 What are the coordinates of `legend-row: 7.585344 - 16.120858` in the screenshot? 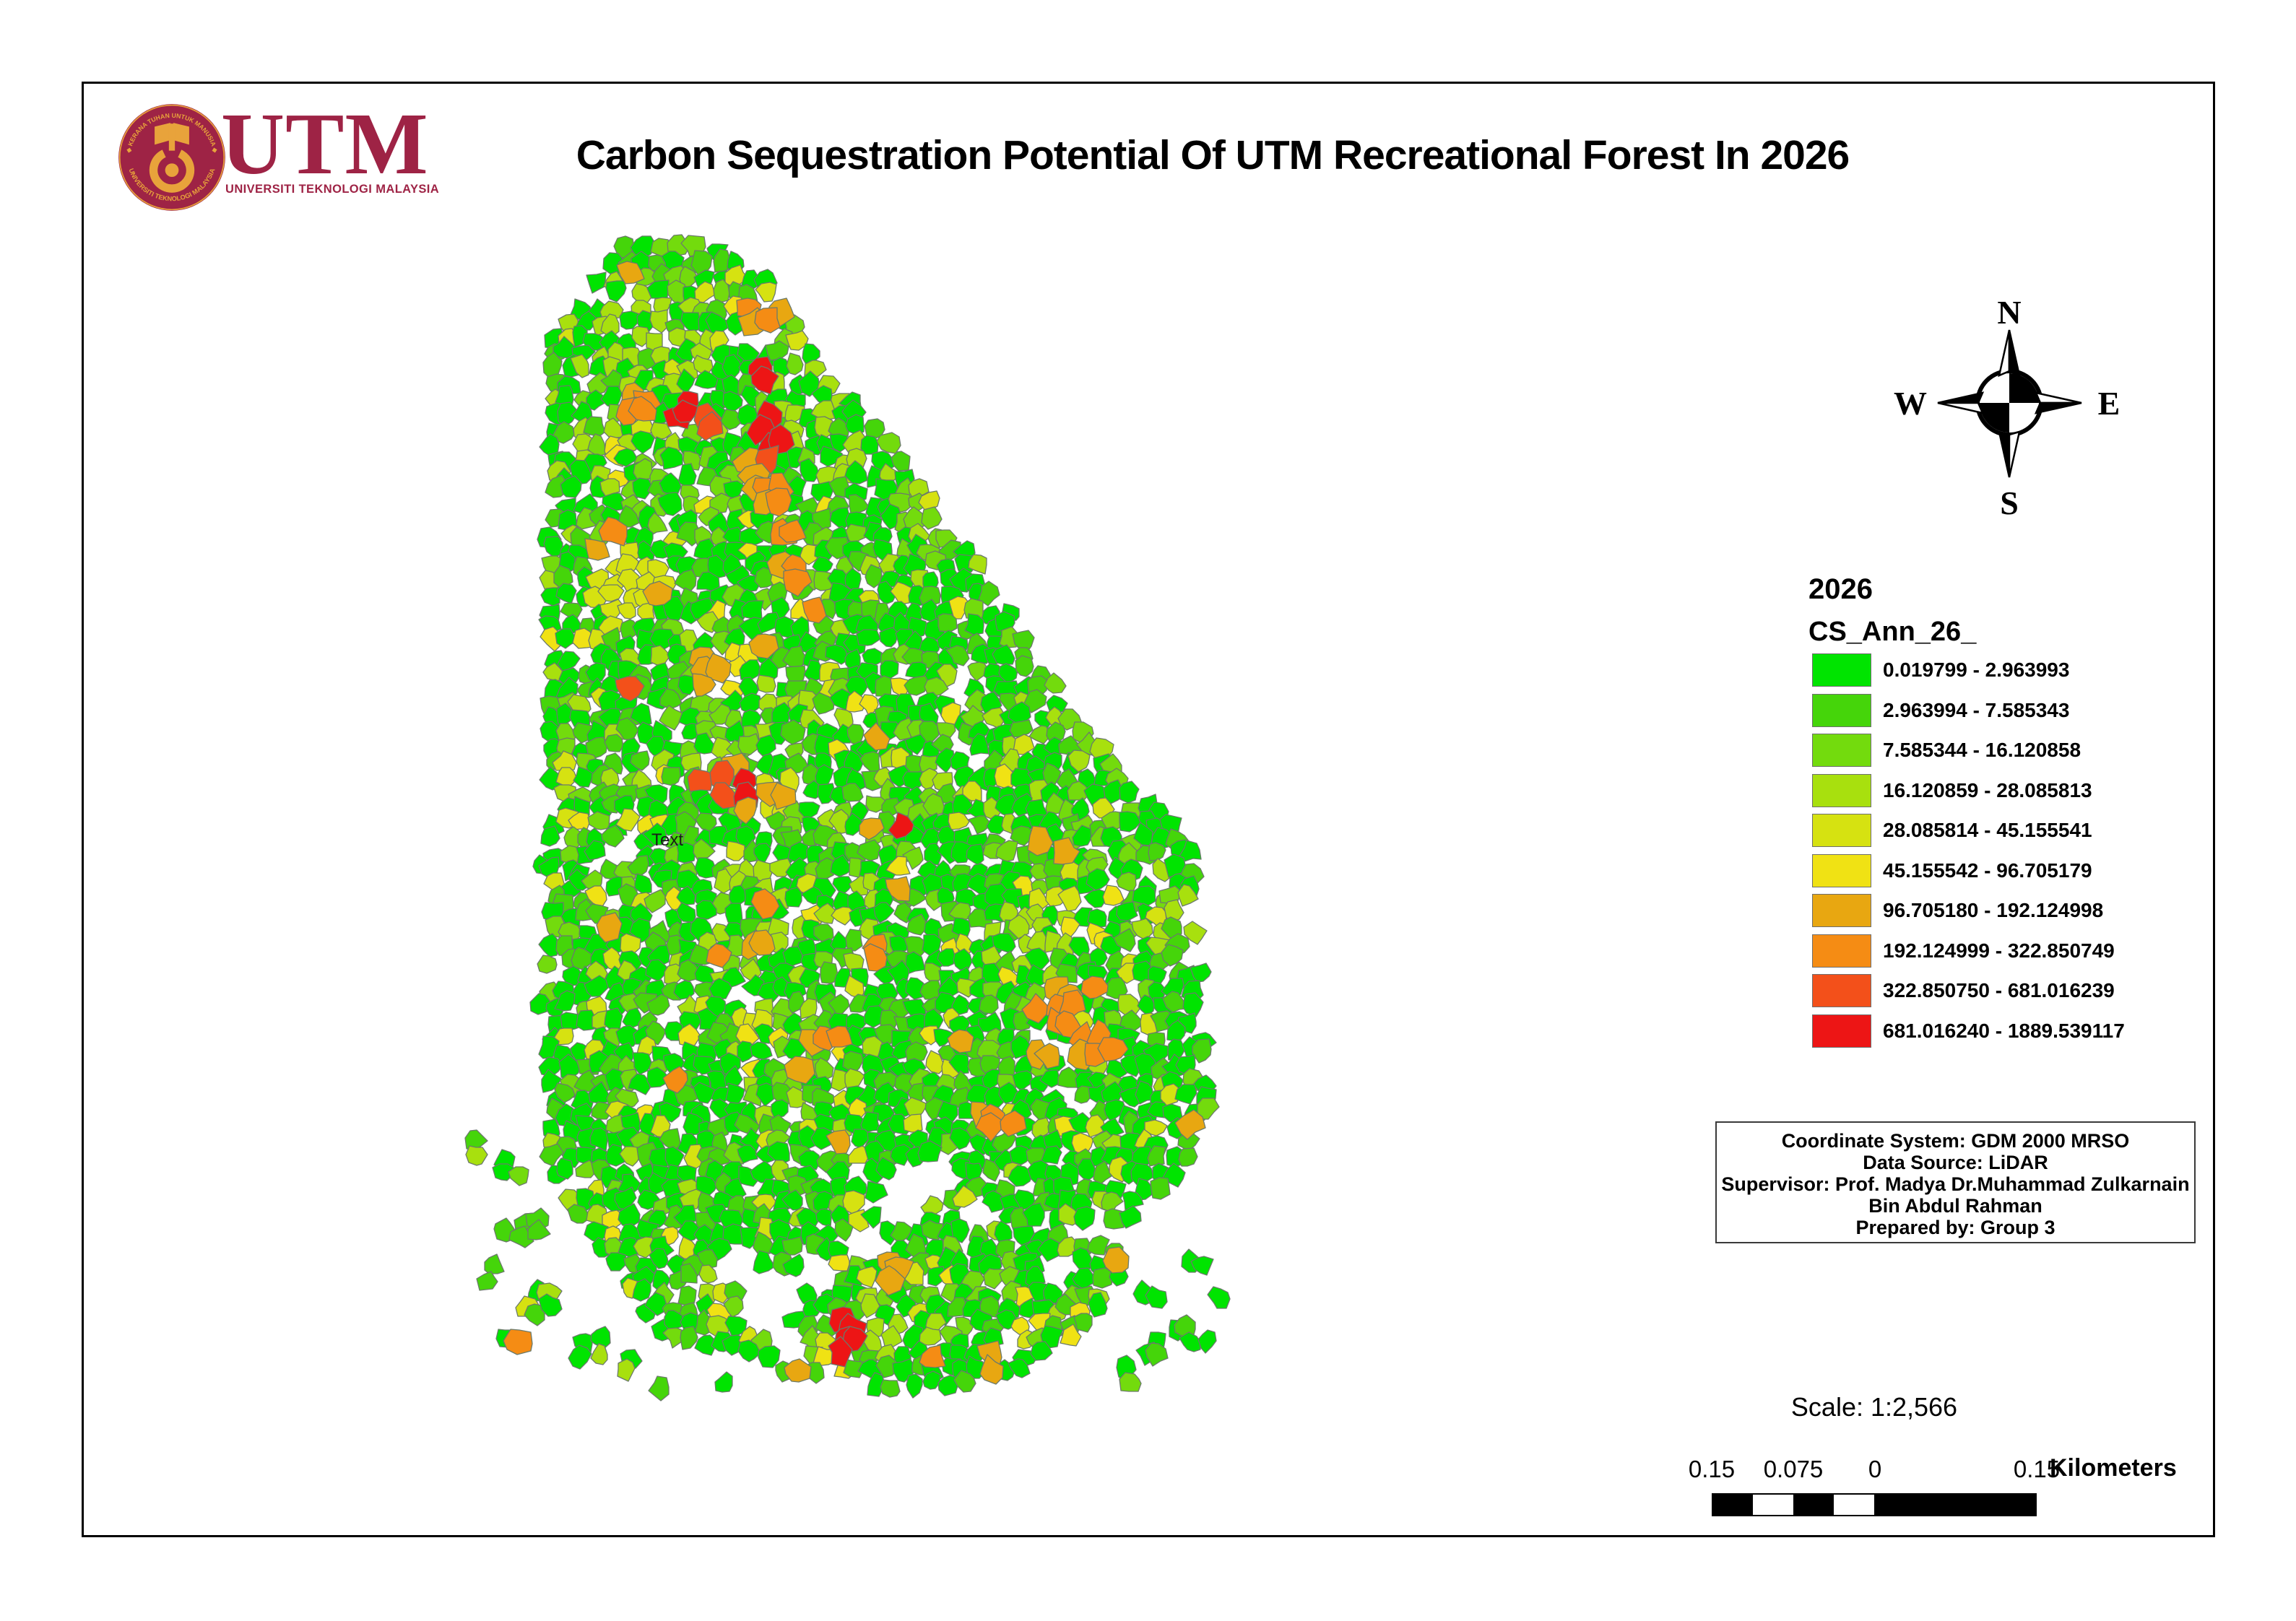 It's located at (1946, 750).